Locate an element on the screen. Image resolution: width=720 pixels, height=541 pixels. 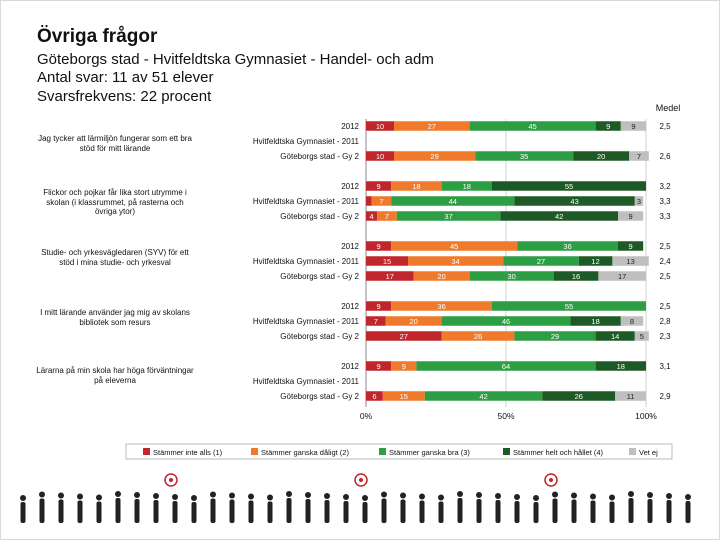
data-label: 5 is located at coordinates (642, 336).